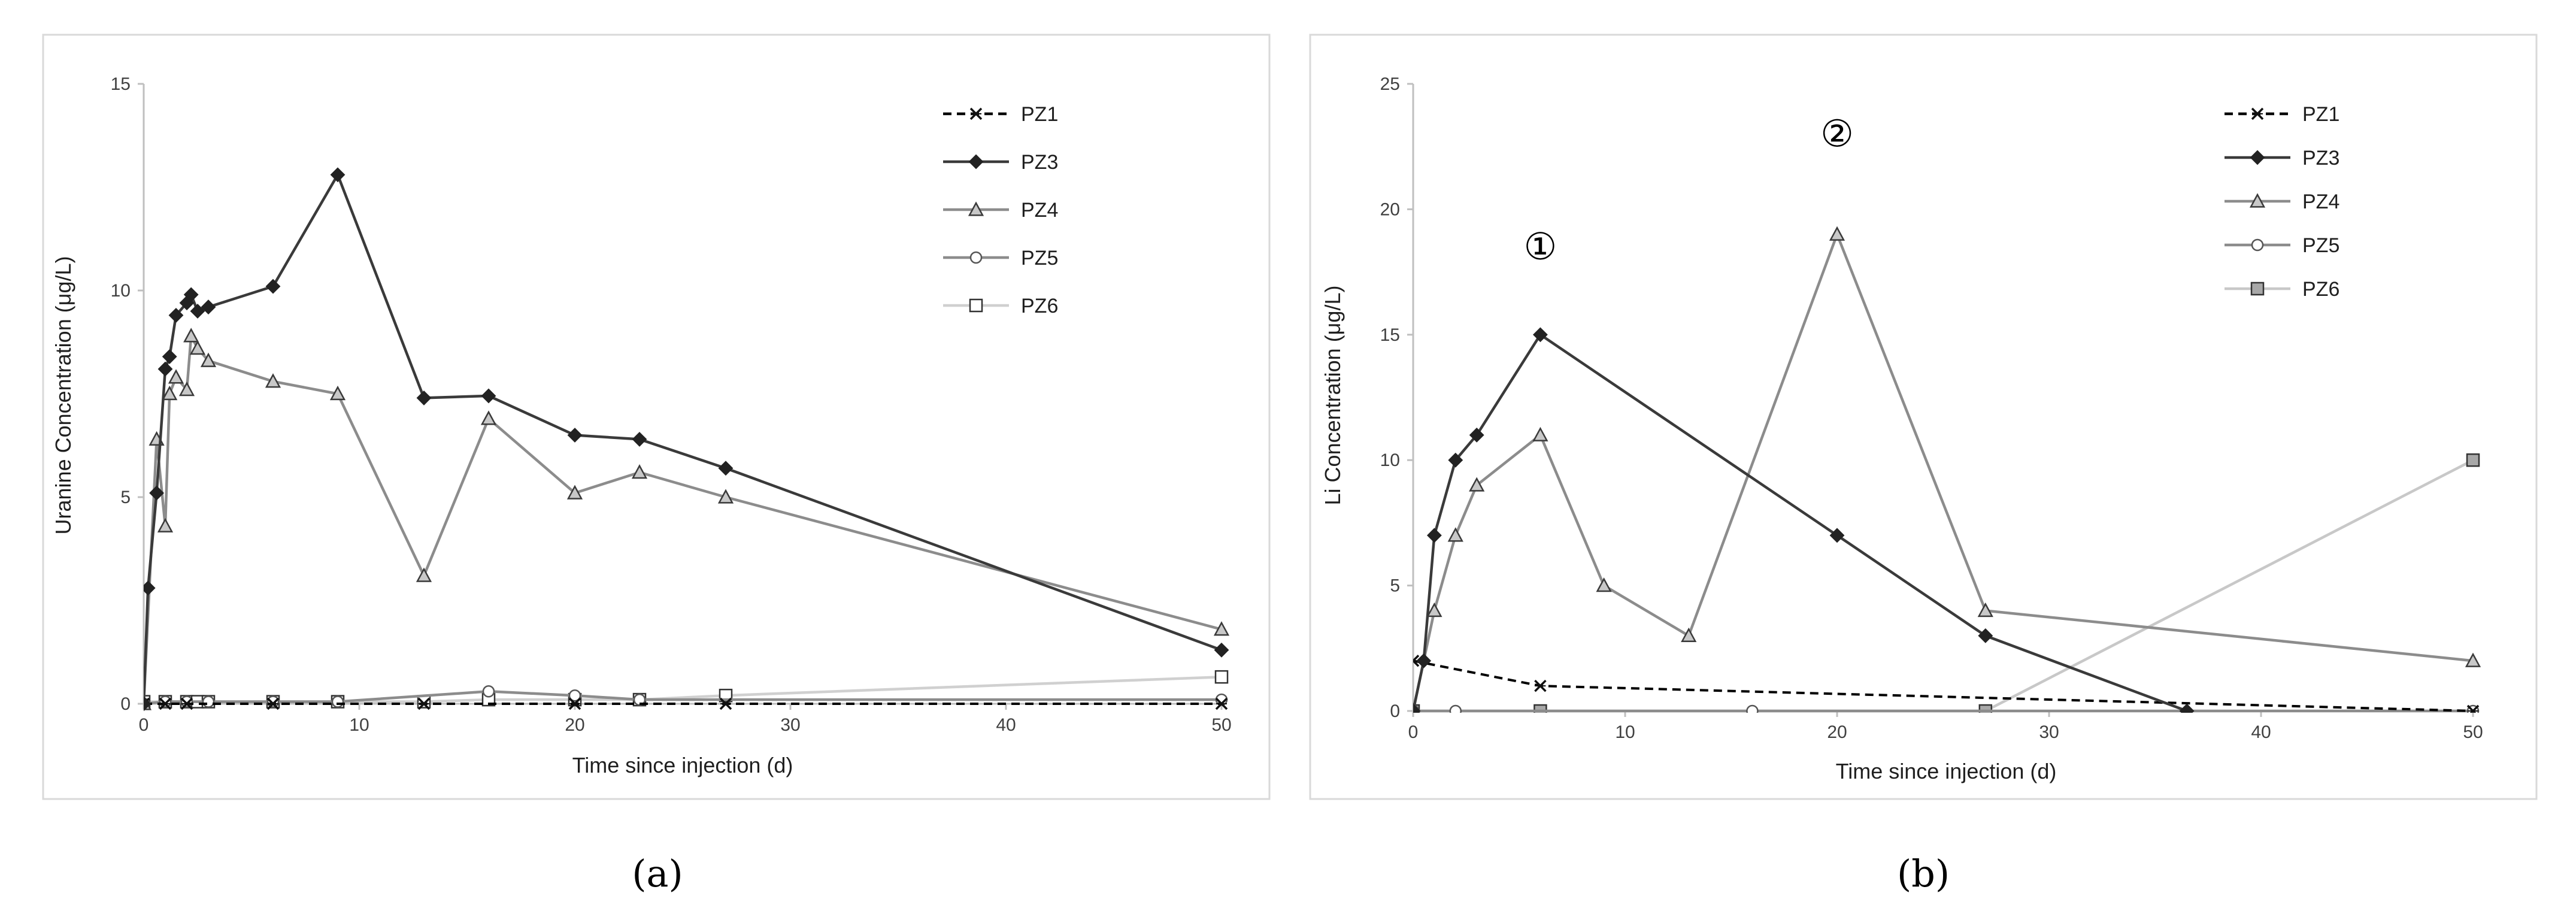  Describe the element at coordinates (144, 725) in the screenshot. I see `x-tick-label: 0` at that location.